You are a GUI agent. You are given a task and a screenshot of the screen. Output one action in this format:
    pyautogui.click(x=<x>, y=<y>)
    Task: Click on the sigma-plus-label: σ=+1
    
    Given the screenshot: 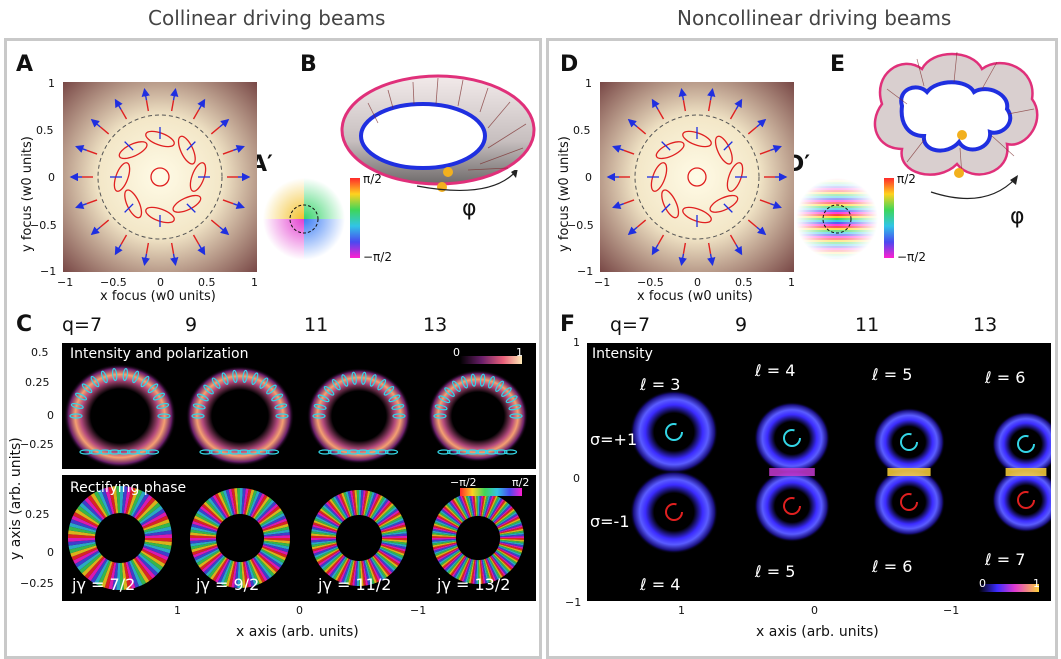 What is the action you would take?
    pyautogui.click(x=614, y=439)
    